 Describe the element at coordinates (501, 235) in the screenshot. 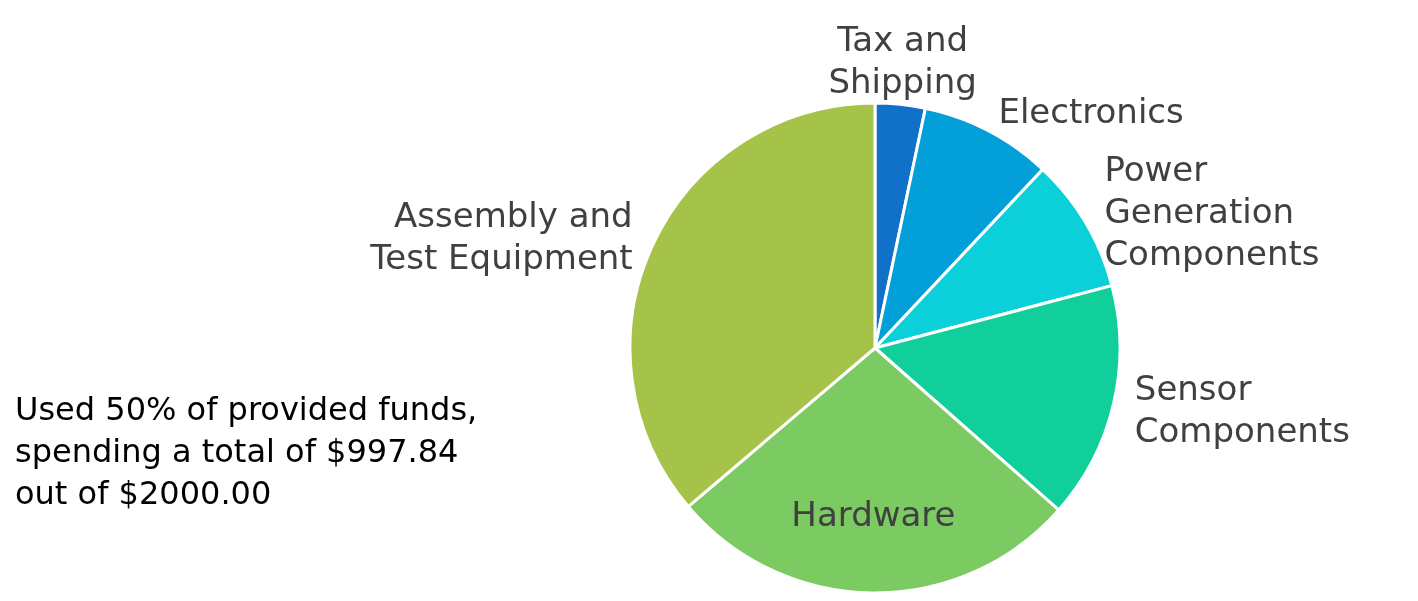

I see `slice-label: Assembly and Test Equipment` at that location.